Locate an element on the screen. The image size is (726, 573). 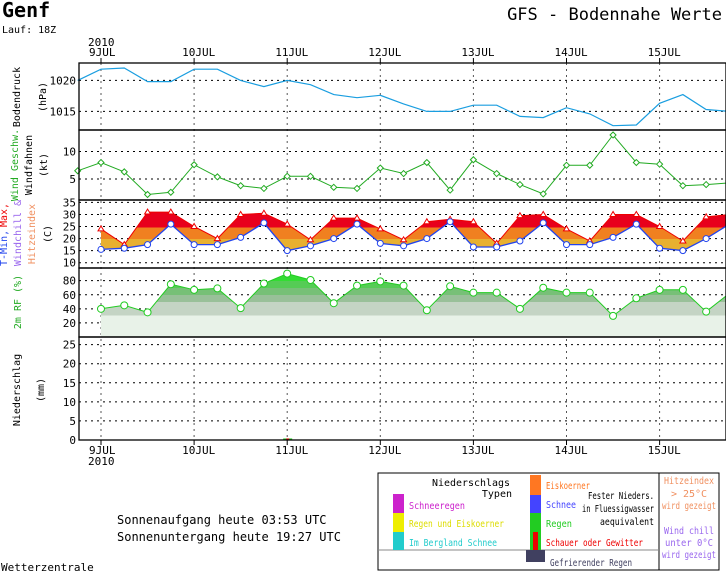
swatch-regen is located at coordinates (535, 531).